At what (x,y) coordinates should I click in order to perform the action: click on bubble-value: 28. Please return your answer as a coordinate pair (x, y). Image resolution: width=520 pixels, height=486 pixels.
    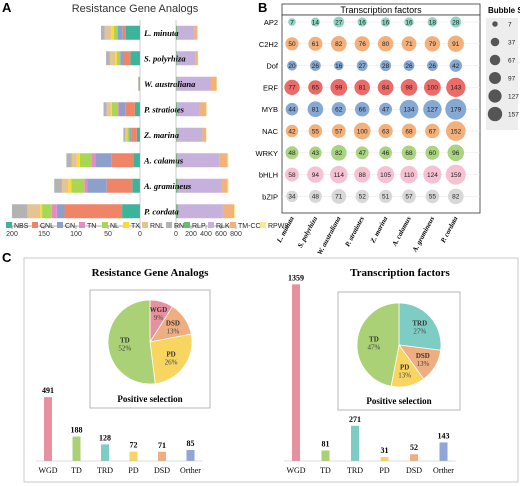
    Looking at the image, I should click on (456, 22).